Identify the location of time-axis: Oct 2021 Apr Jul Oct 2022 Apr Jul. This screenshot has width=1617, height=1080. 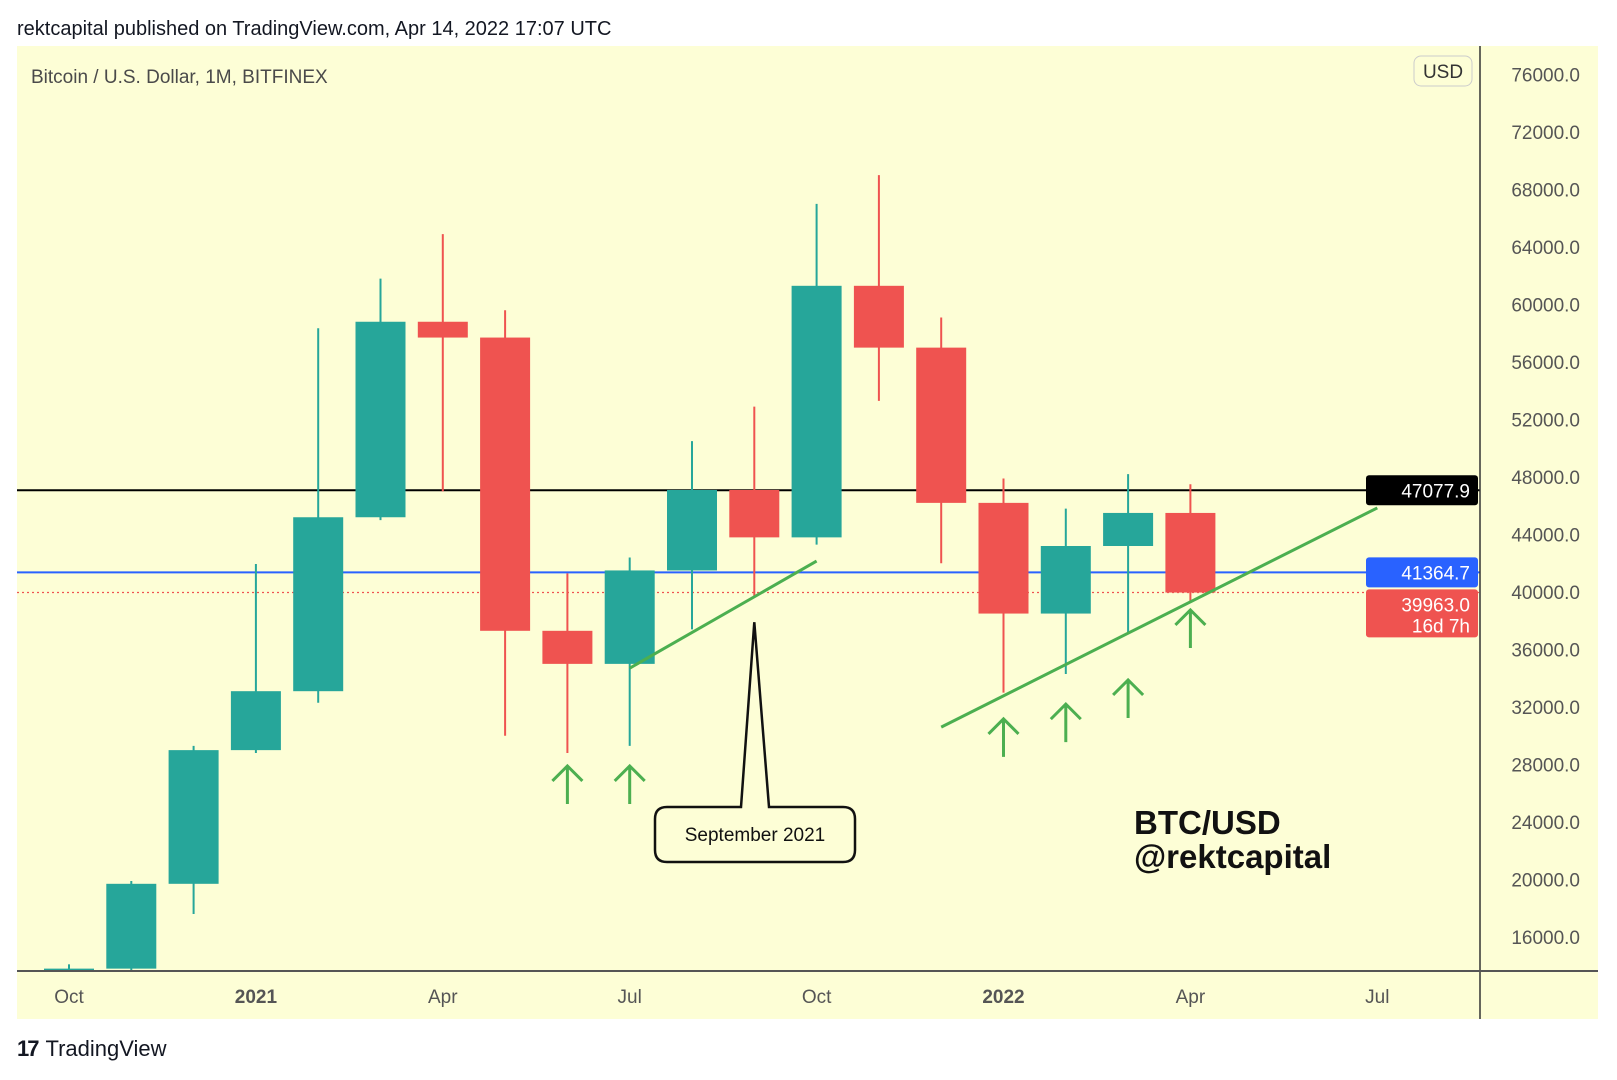
(721, 997).